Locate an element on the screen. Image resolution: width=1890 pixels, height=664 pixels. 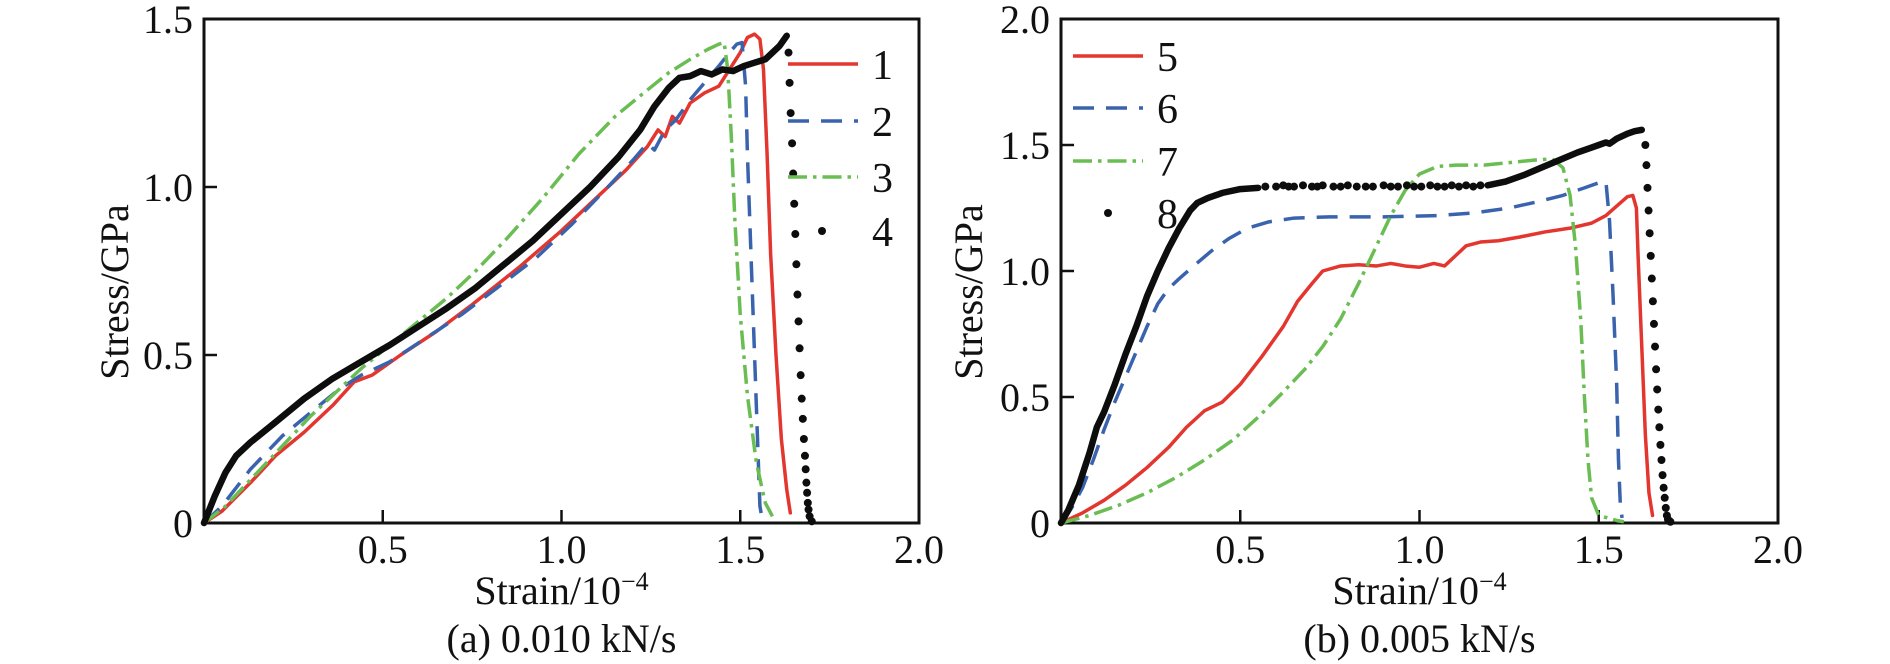
legend: 1 2 3 4 is located at coordinates (840, 149).